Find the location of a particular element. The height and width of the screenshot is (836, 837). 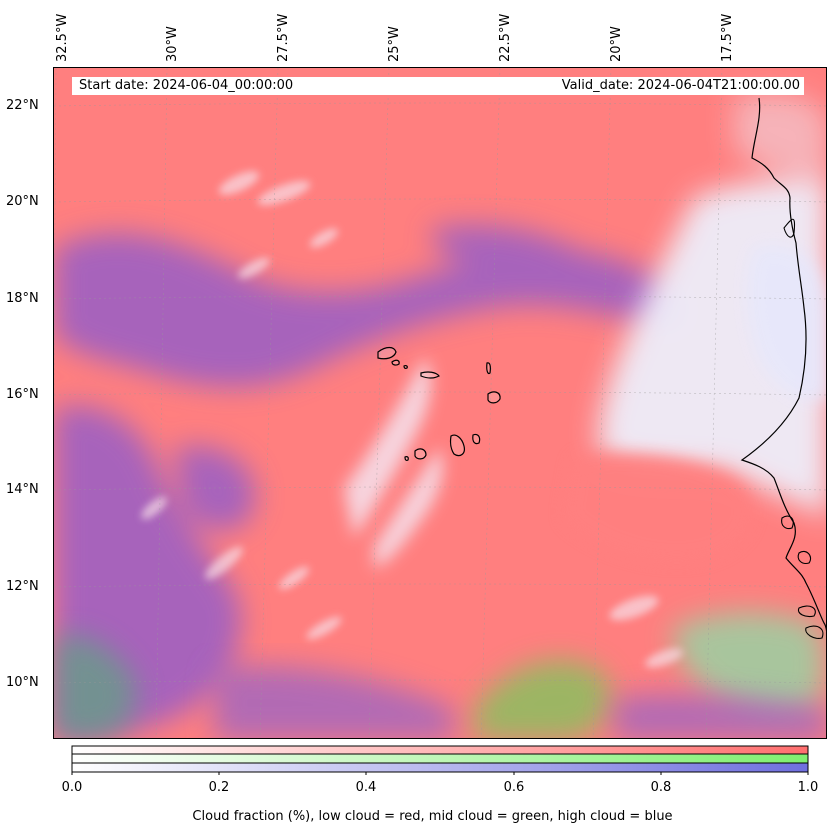

colorbar is located at coordinates (440, 760).